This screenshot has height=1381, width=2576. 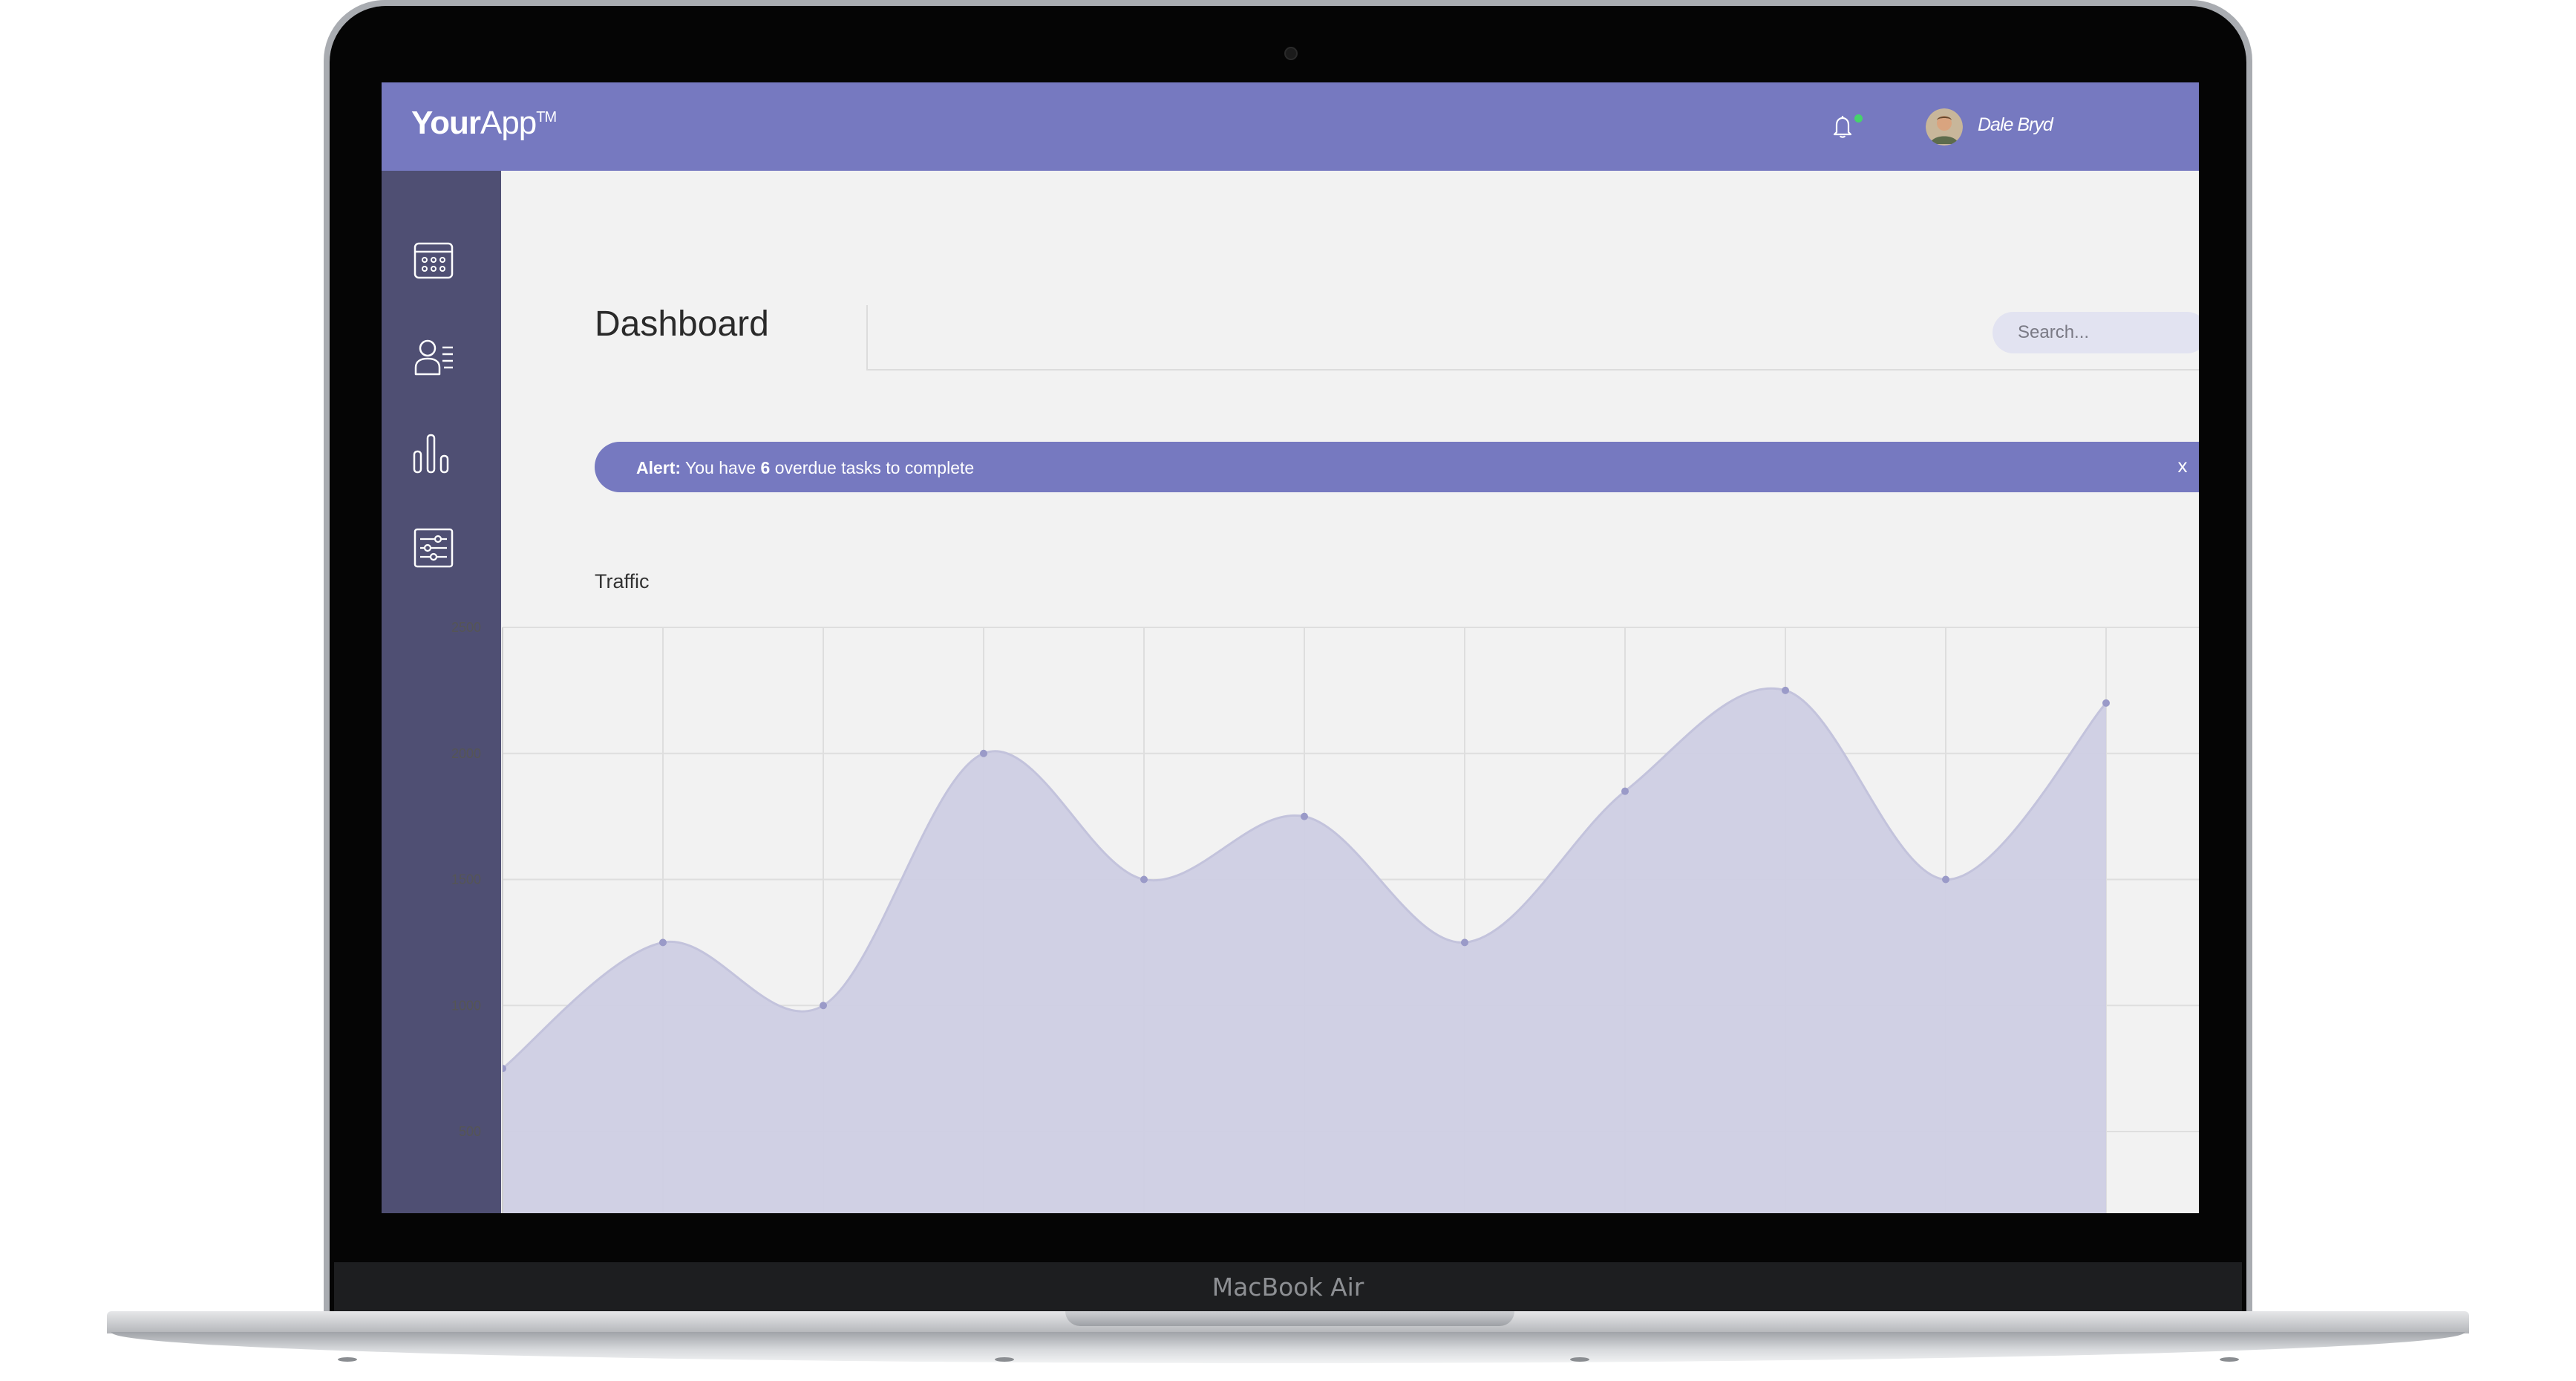 I want to click on y-tick-label: 1500, so click(x=466, y=879).